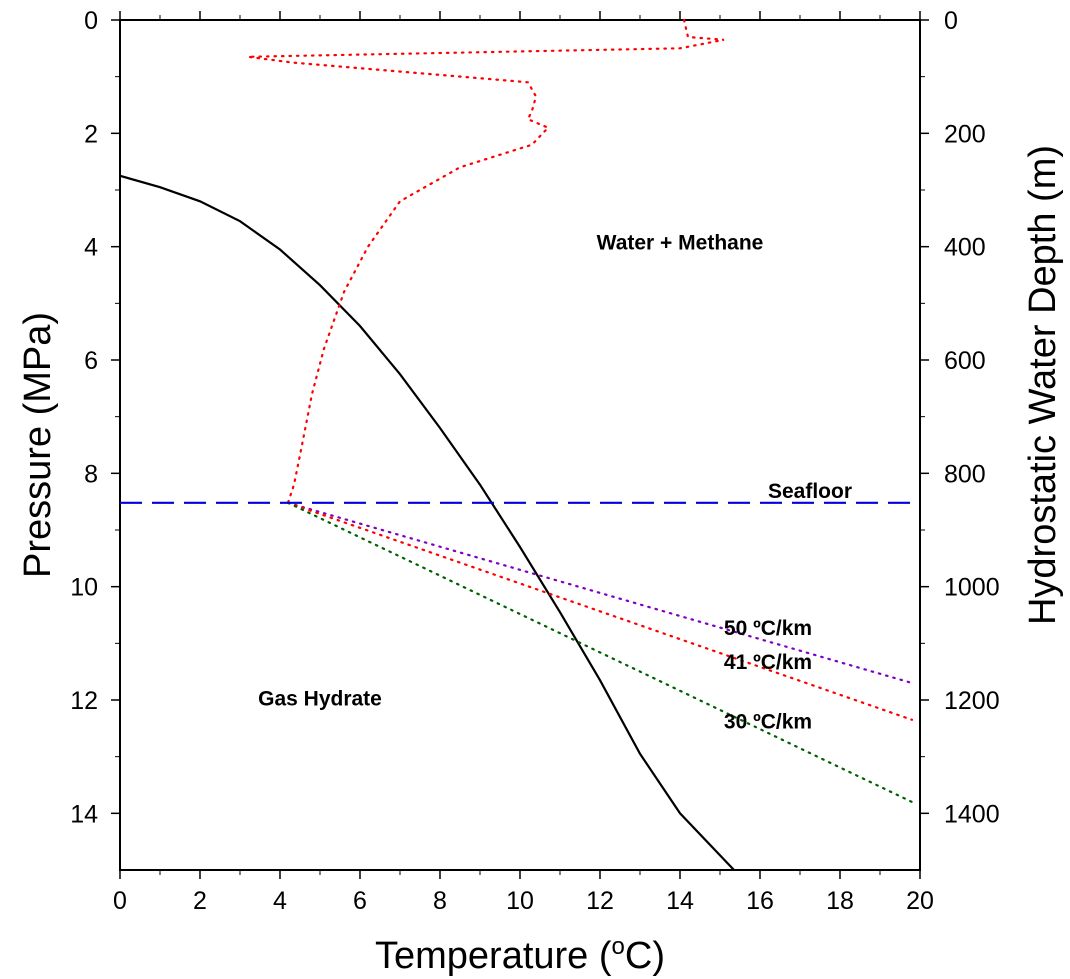 The image size is (1070, 979). Describe the element at coordinates (84, 588) in the screenshot. I see `y-tick-label: 10` at that location.